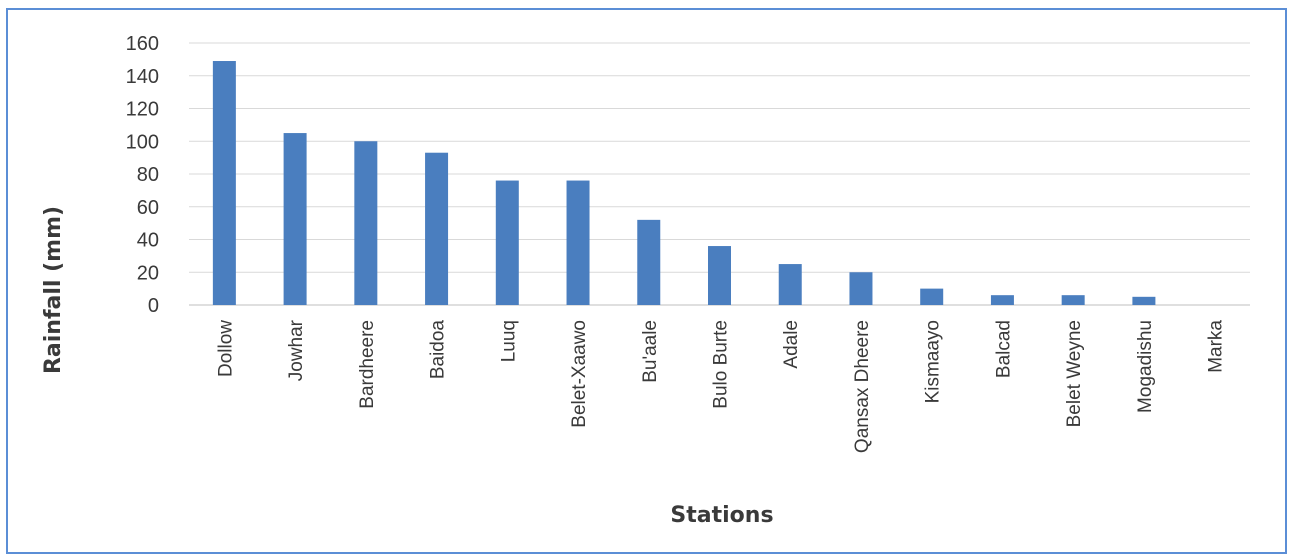  Describe the element at coordinates (296, 350) in the screenshot. I see `x-category-label: Jowhar` at that location.